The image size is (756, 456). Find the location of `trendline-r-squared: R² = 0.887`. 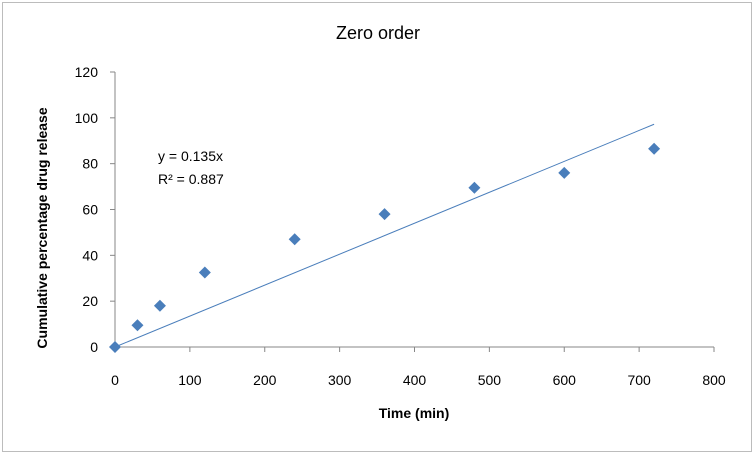

trendline-r-squared: R² = 0.887 is located at coordinates (191, 179).